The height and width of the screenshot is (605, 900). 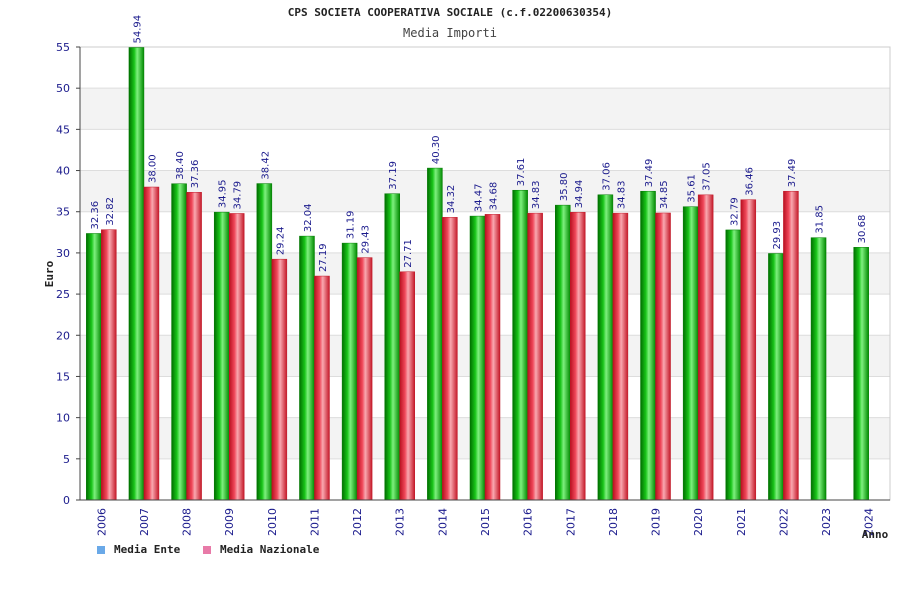 What do you see at coordinates (63, 418) in the screenshot?
I see `y-tick-label: 10` at bounding box center [63, 418].